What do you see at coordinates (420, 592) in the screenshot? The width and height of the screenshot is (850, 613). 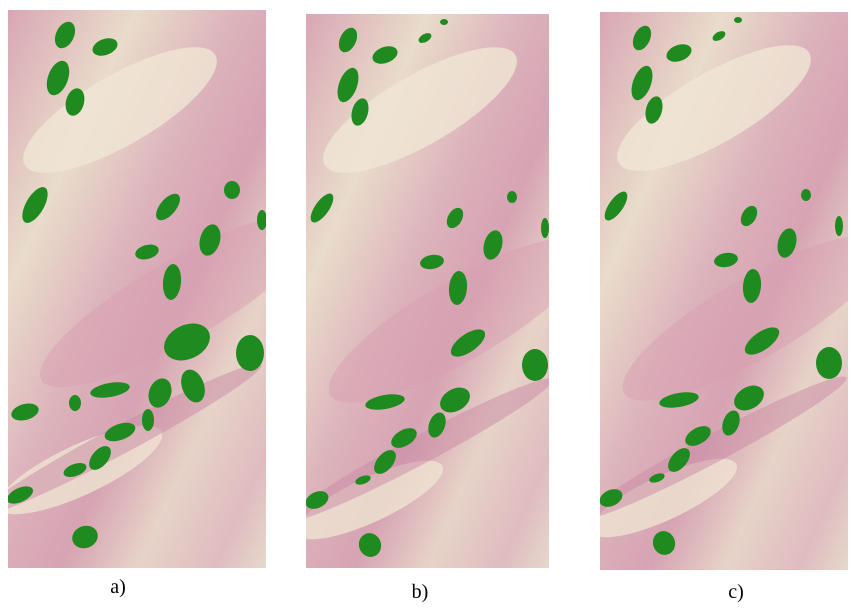 I see `panel-label: b)` at bounding box center [420, 592].